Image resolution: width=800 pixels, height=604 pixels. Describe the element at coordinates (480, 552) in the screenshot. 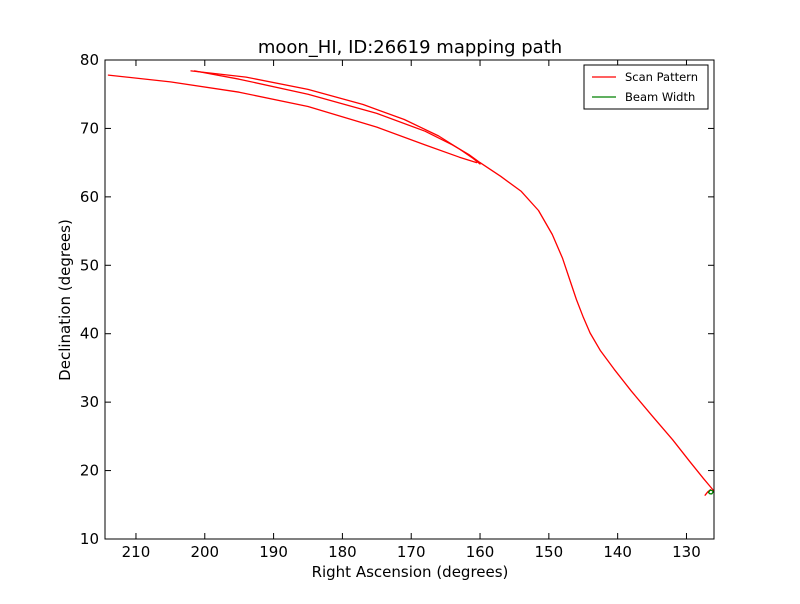

I see `x-tick-label: 160` at that location.